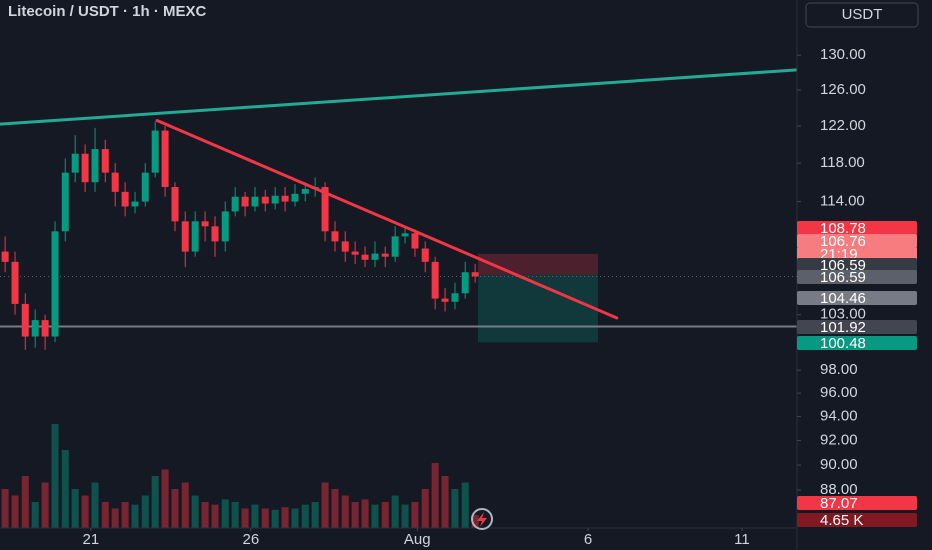  What do you see at coordinates (839, 489) in the screenshot?
I see `y-tick-label: 88.00` at bounding box center [839, 489].